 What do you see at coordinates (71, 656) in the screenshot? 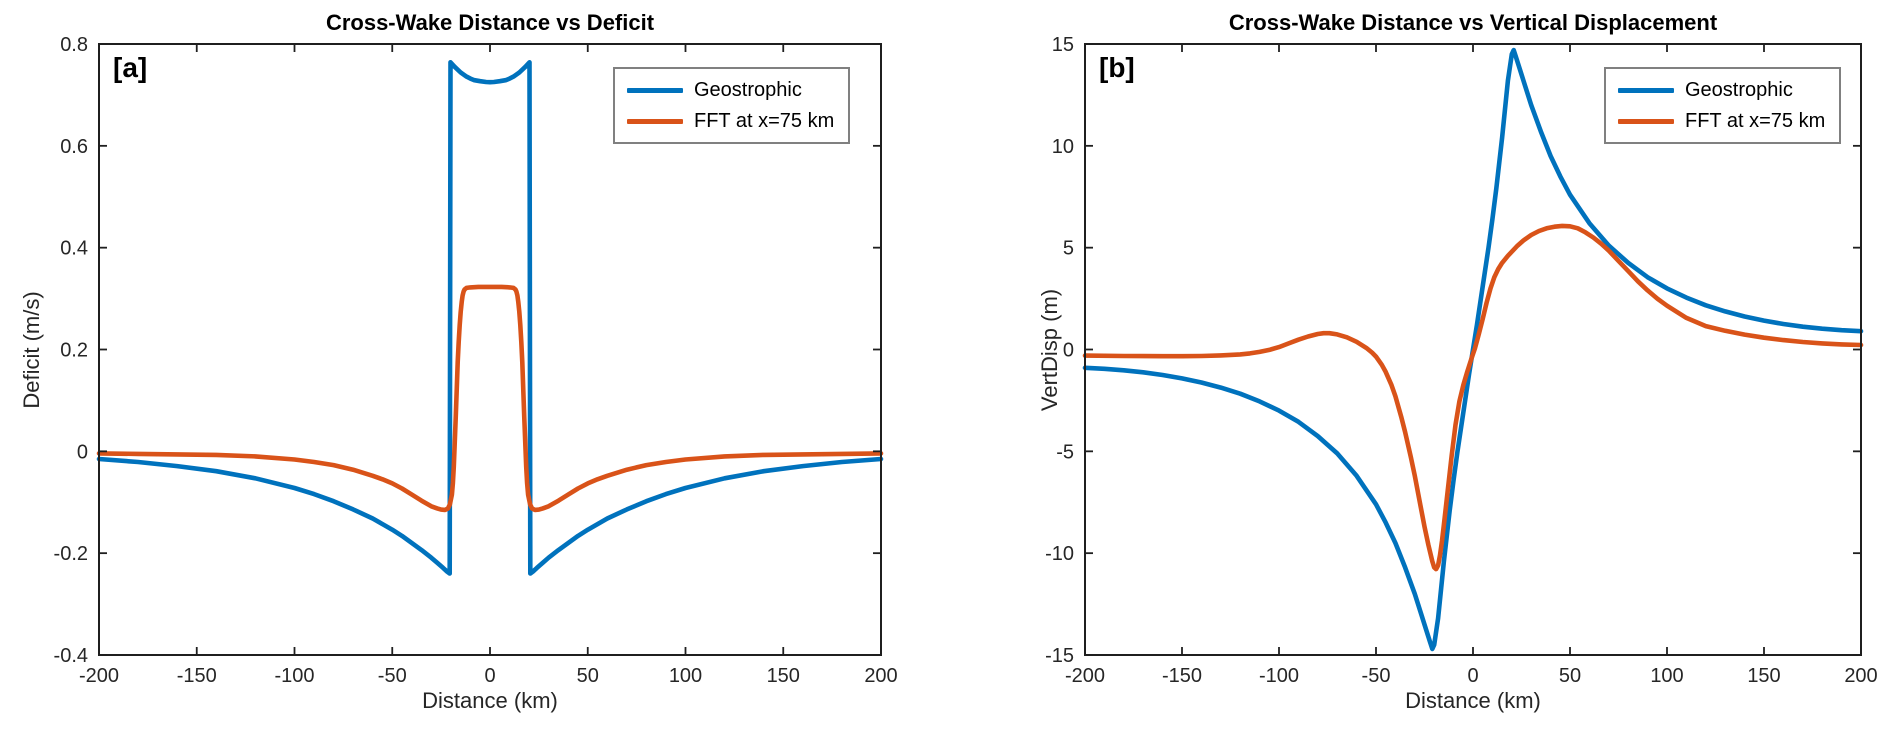
I see `y-tick-label: -0.4` at bounding box center [71, 656].